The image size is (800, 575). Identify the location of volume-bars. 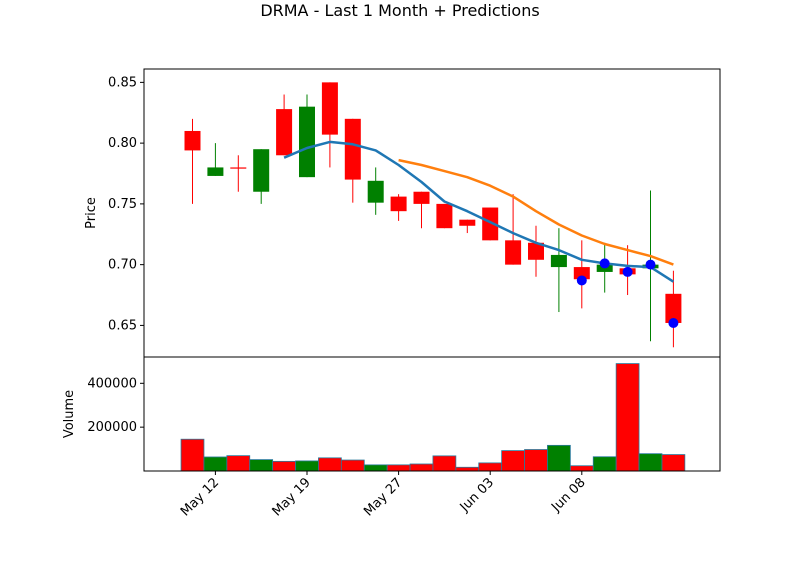
(433, 417).